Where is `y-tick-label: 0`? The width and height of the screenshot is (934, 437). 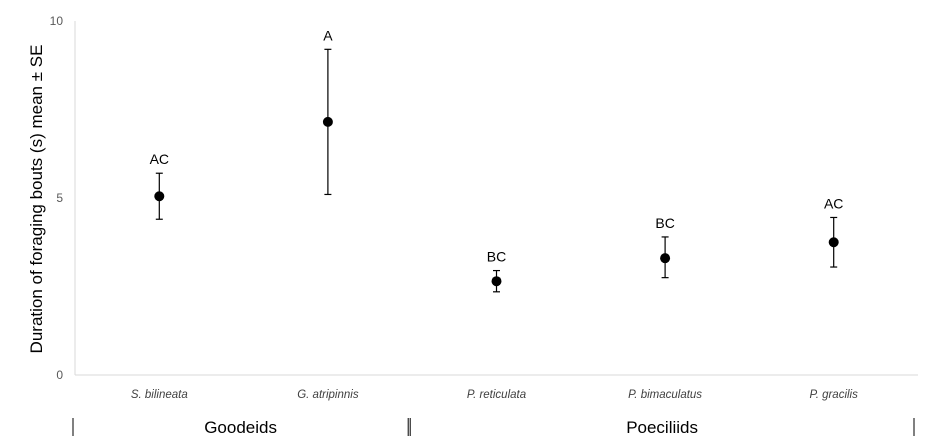
y-tick-label: 0 is located at coordinates (59, 375).